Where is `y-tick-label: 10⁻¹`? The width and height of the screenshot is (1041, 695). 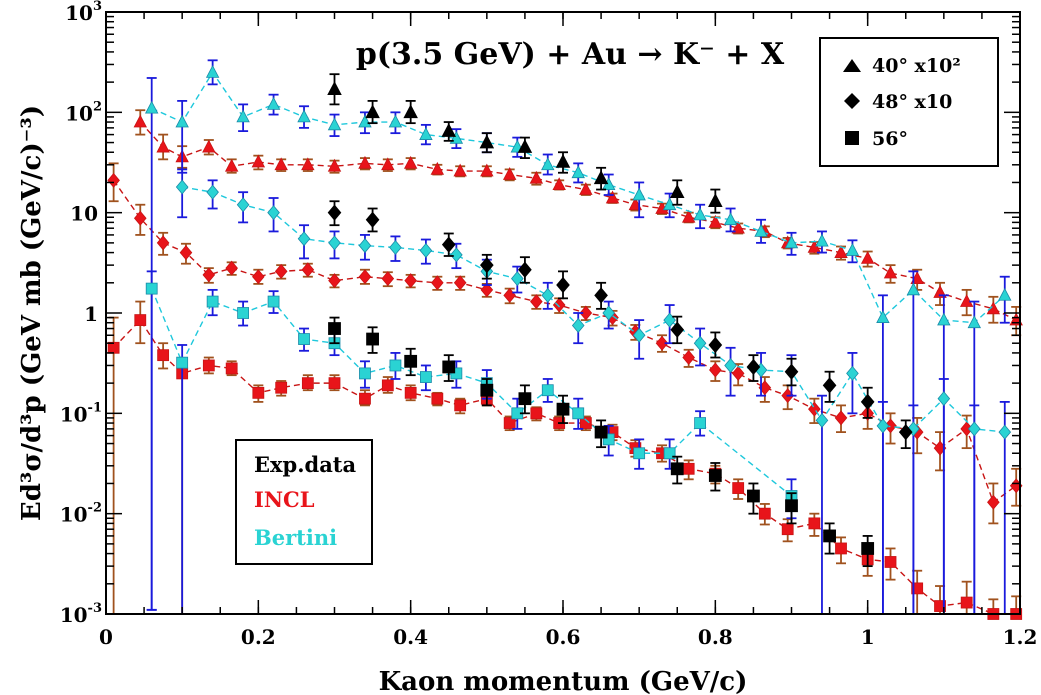
y-tick-label: 10⁻¹ is located at coordinates (81, 413).